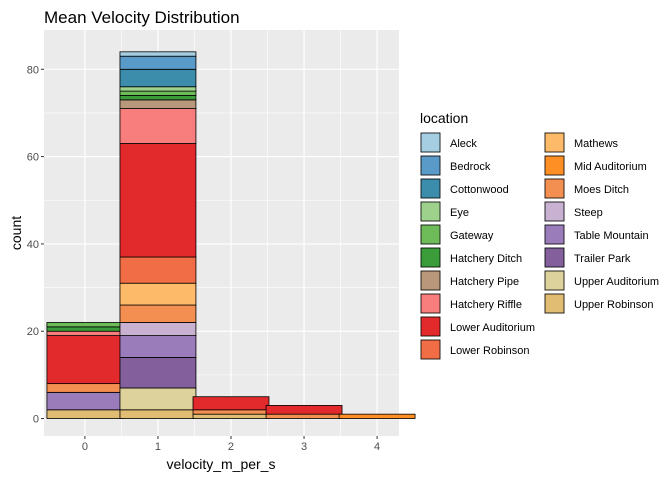  I want to click on legend-label-gateway: Gateway, so click(472, 236).